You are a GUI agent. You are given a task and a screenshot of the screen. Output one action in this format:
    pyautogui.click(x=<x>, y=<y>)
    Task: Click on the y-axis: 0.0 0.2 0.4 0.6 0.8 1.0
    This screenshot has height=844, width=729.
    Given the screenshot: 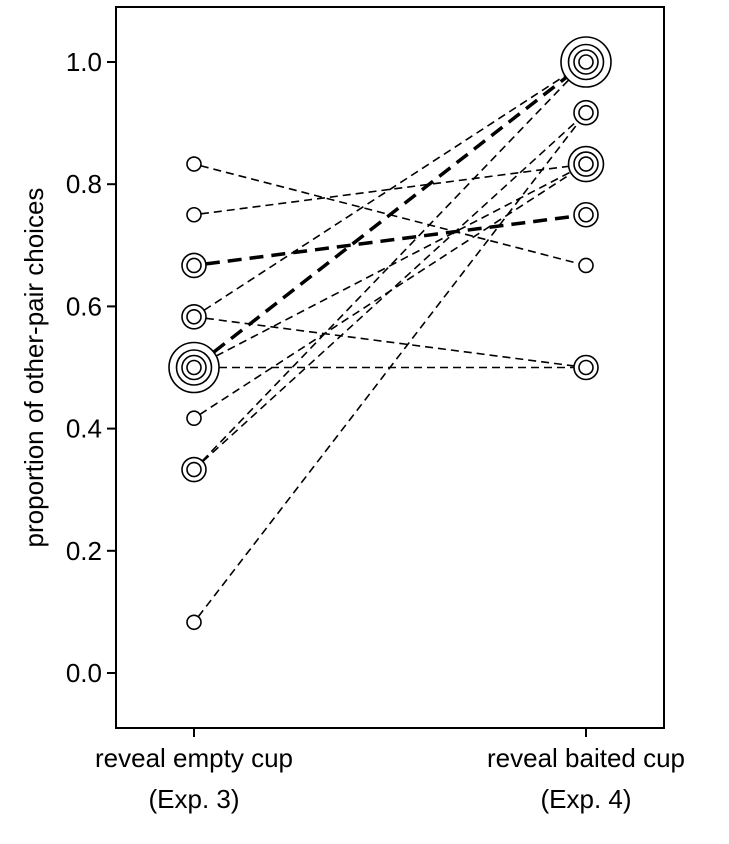 What is the action you would take?
    pyautogui.click(x=91, y=367)
    